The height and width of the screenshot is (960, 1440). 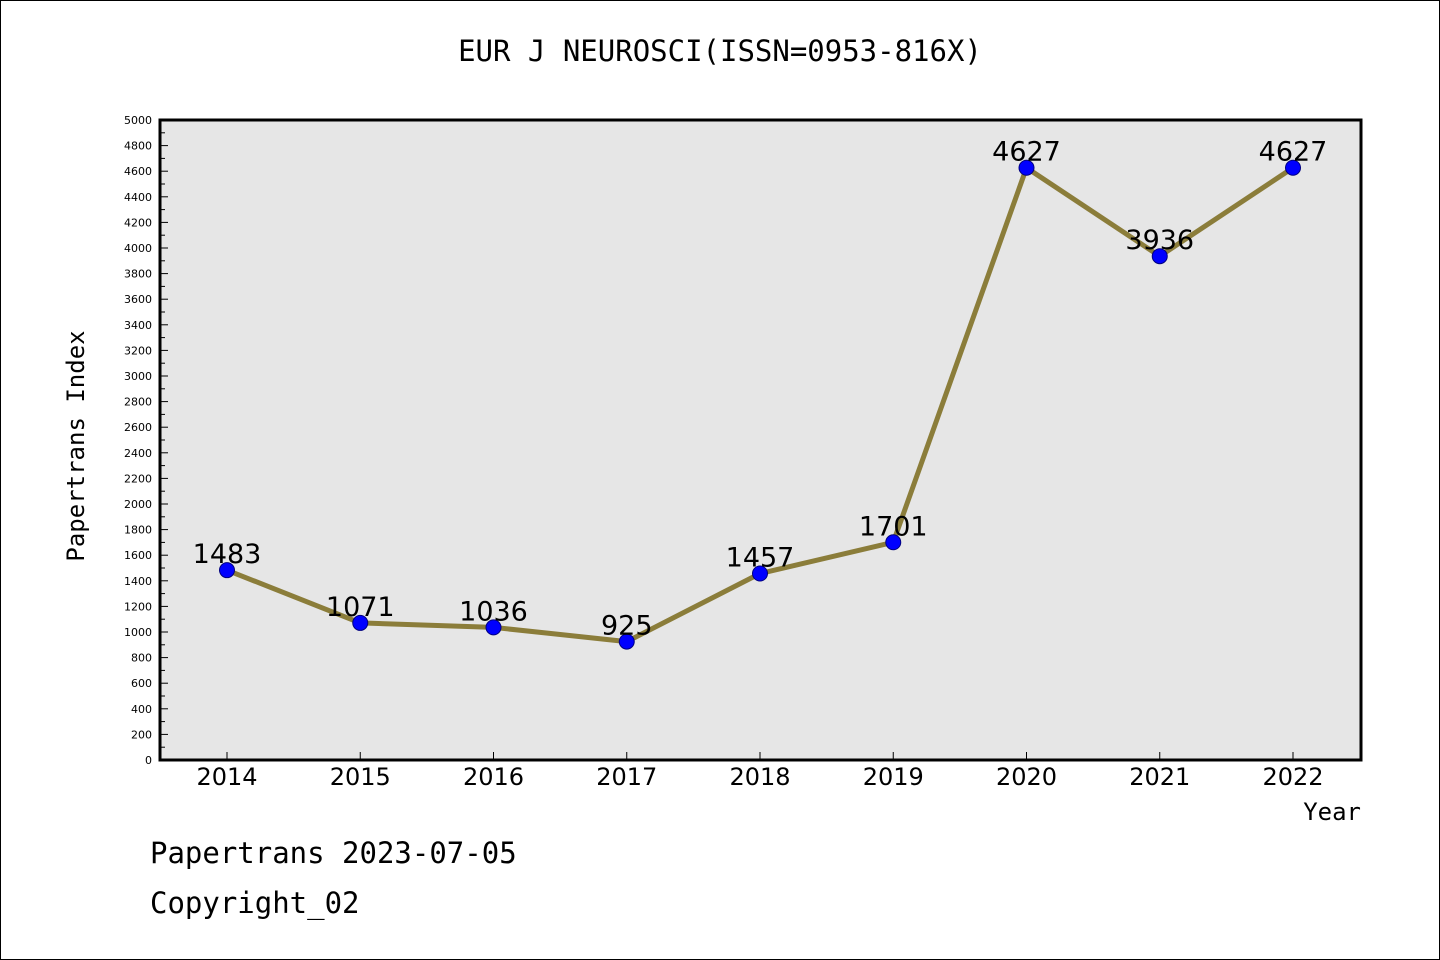 What do you see at coordinates (138, 530) in the screenshot?
I see `y-tick-label: 1800` at bounding box center [138, 530].